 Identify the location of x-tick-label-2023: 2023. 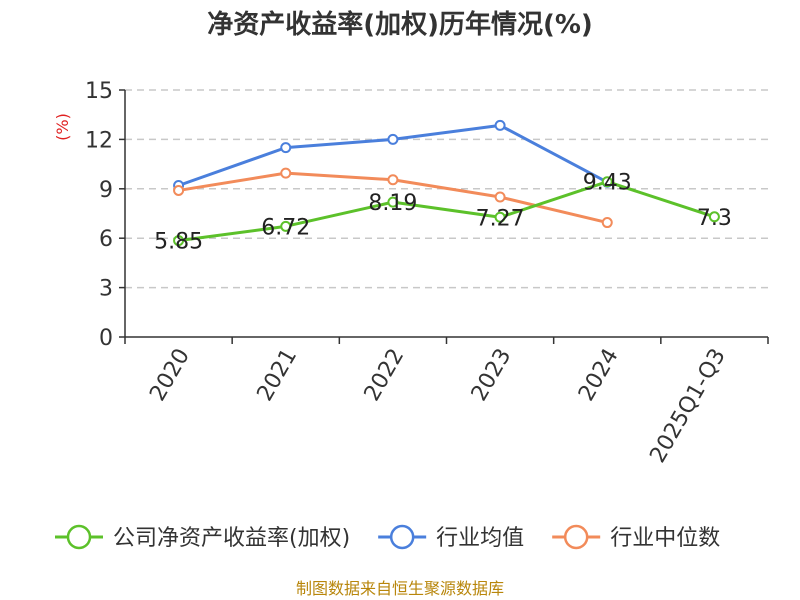
(492, 375).